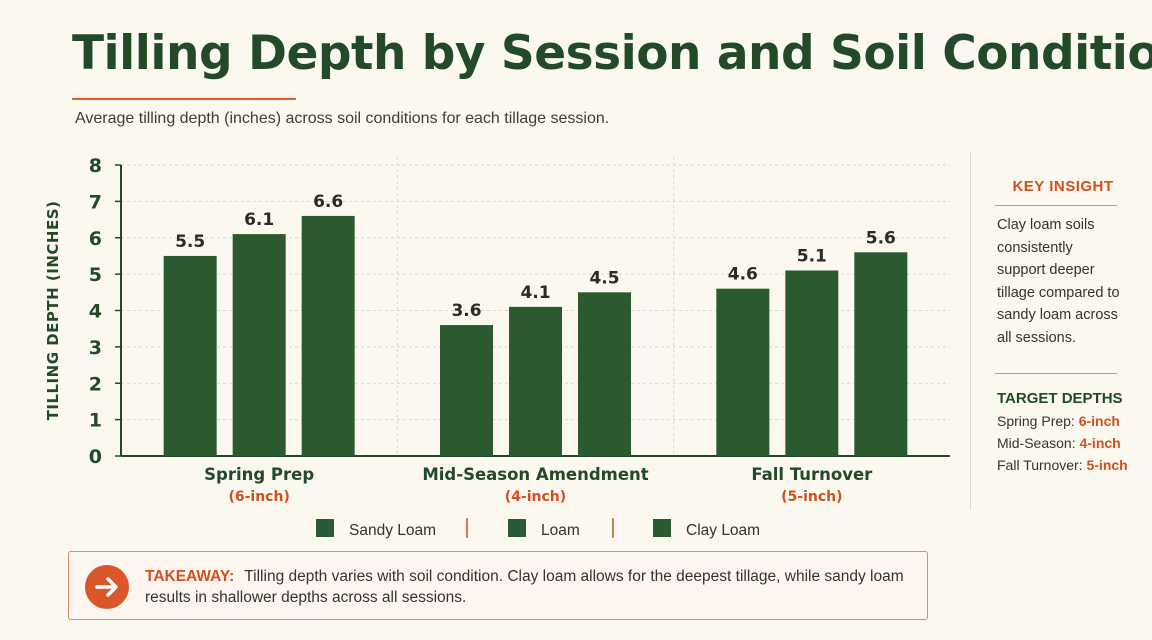 The height and width of the screenshot is (640, 1152). What do you see at coordinates (259, 220) in the screenshot?
I see `data-label: 6.1` at bounding box center [259, 220].